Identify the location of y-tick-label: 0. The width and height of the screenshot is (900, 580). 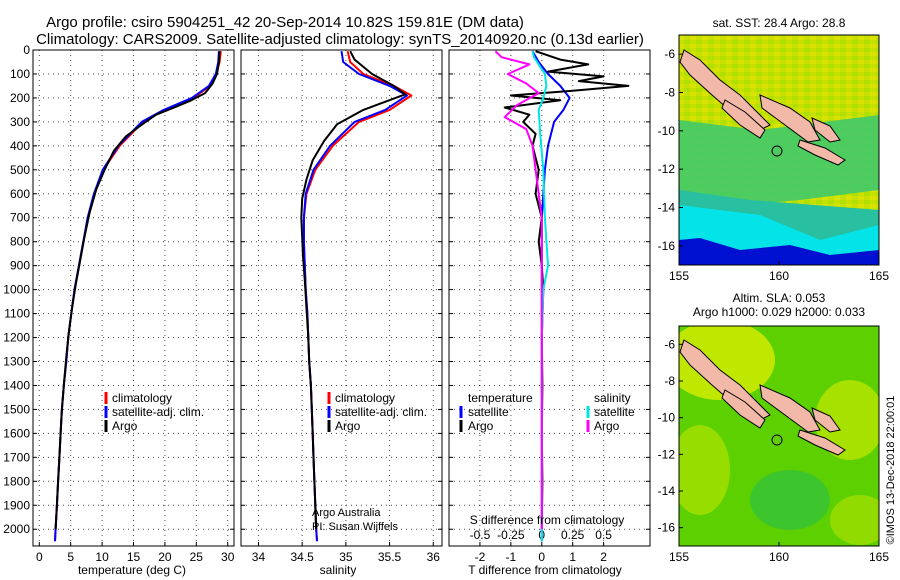
(26, 50).